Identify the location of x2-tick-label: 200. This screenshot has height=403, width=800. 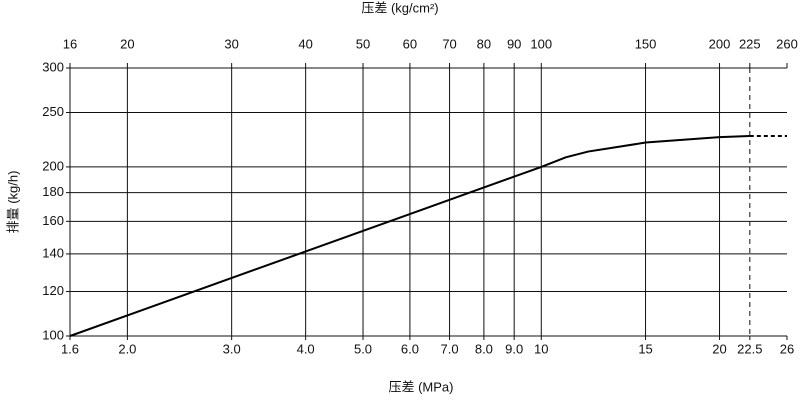
(720, 43).